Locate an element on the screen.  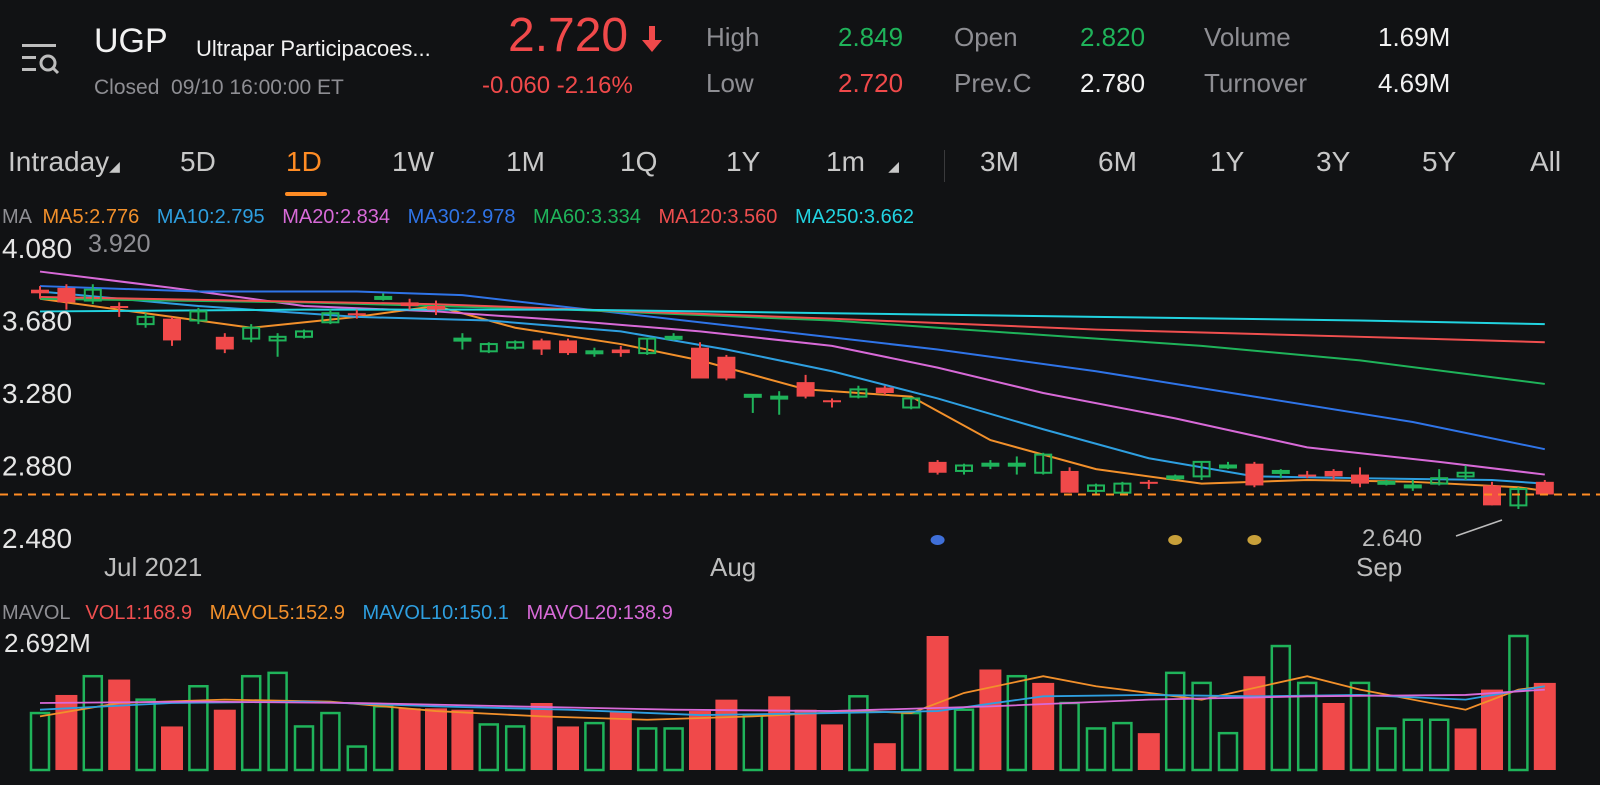
change-value: -0.060 is located at coordinates (516, 85).